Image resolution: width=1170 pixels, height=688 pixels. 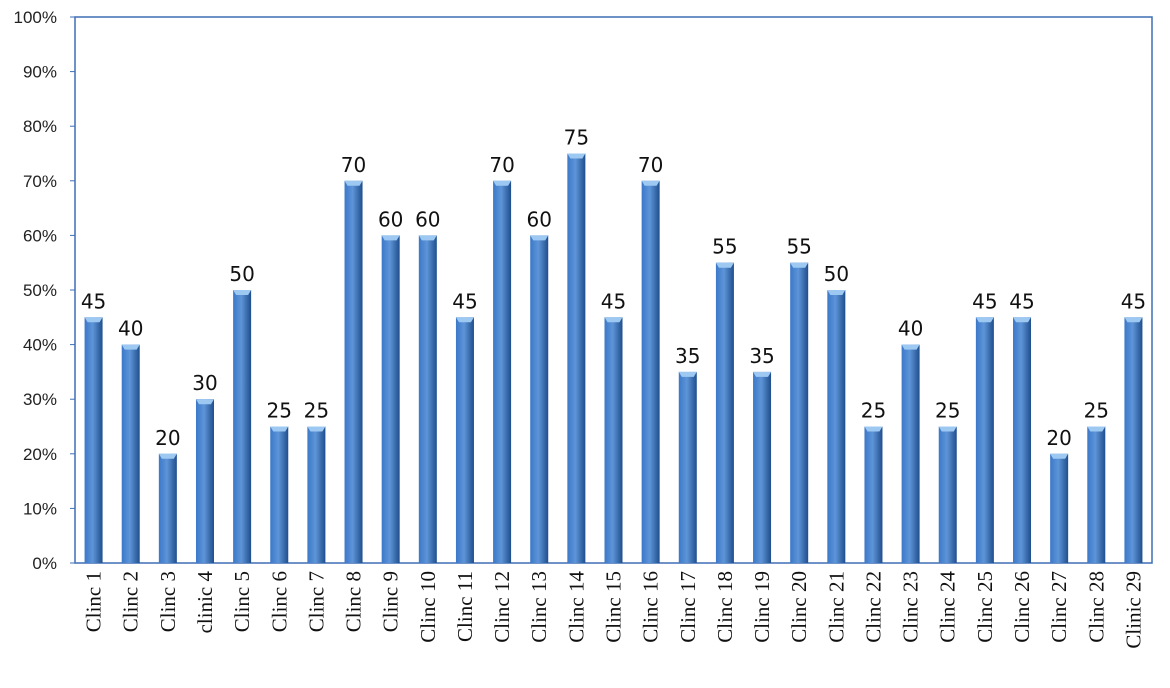 I want to click on y-tick-label: 90%, so click(x=40, y=72).